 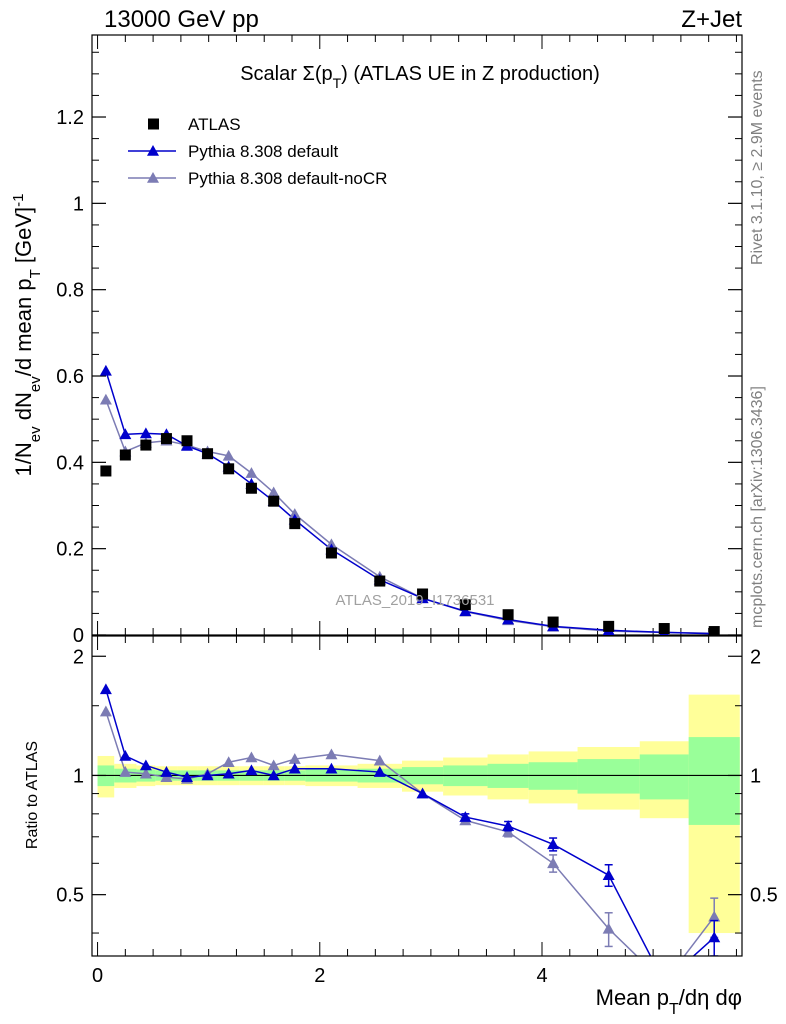 I want to click on legend-marker-triangle, so click(x=153, y=150).